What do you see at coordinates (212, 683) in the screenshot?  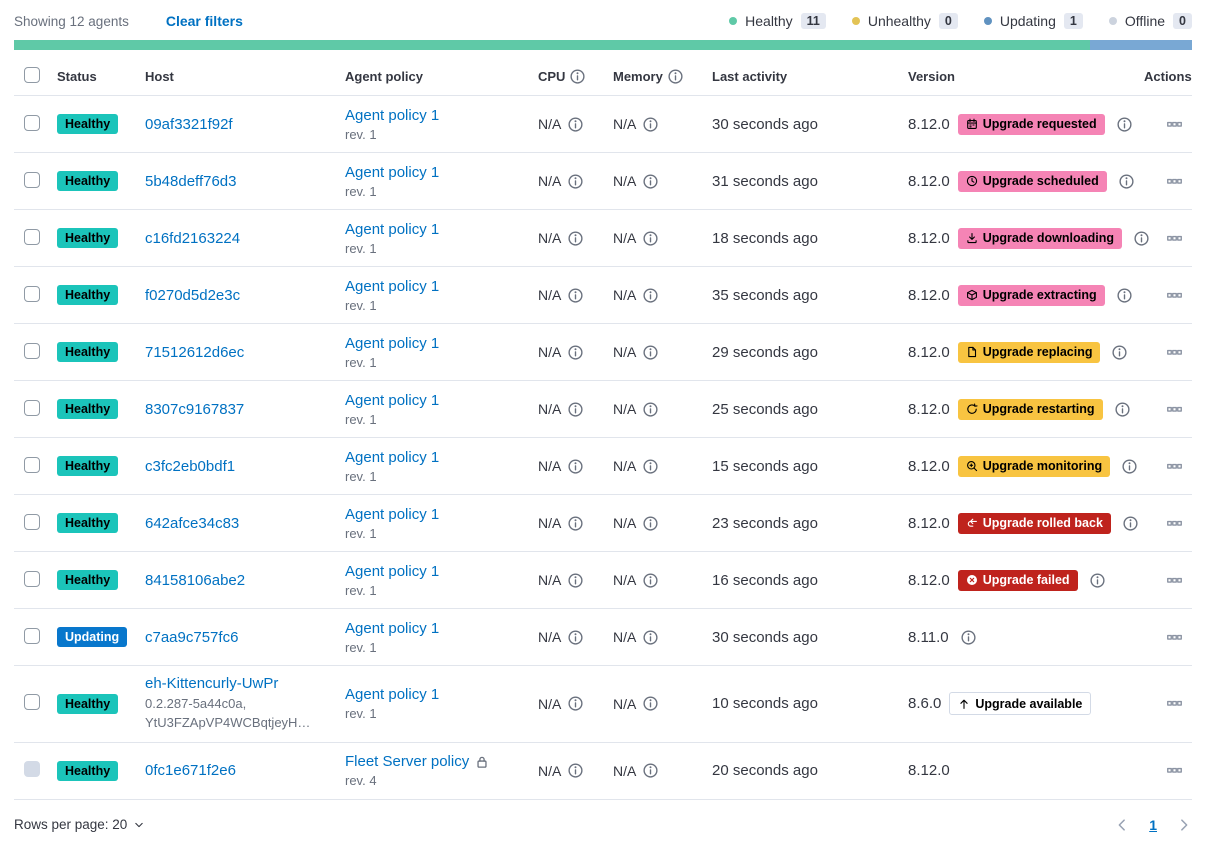 I see `host-link: eh-Kittencurly-UwPr` at bounding box center [212, 683].